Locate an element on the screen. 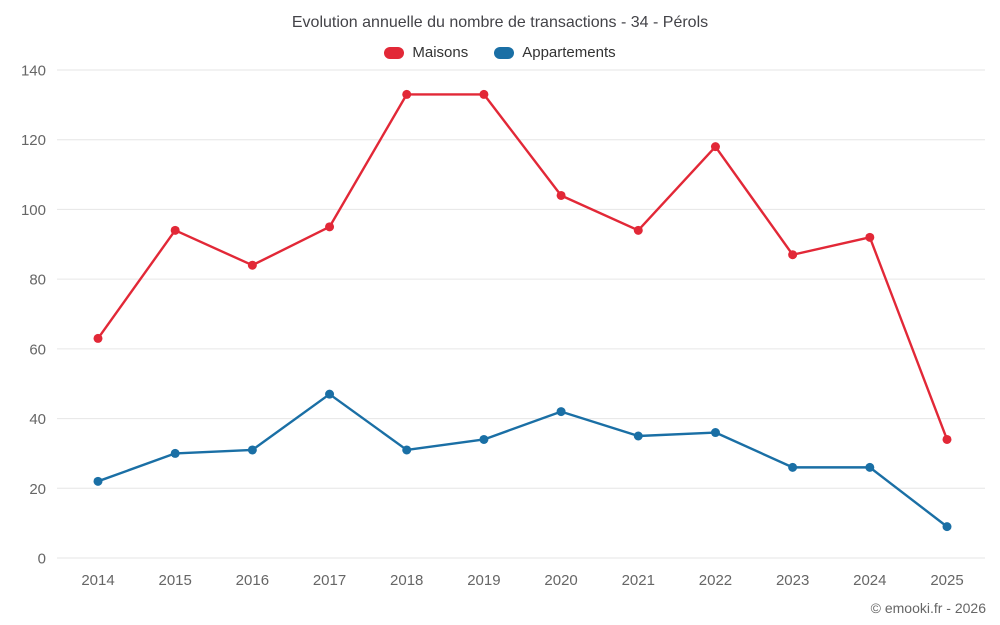 The image size is (1000, 625). x-axis-label: 2017 is located at coordinates (329, 580).